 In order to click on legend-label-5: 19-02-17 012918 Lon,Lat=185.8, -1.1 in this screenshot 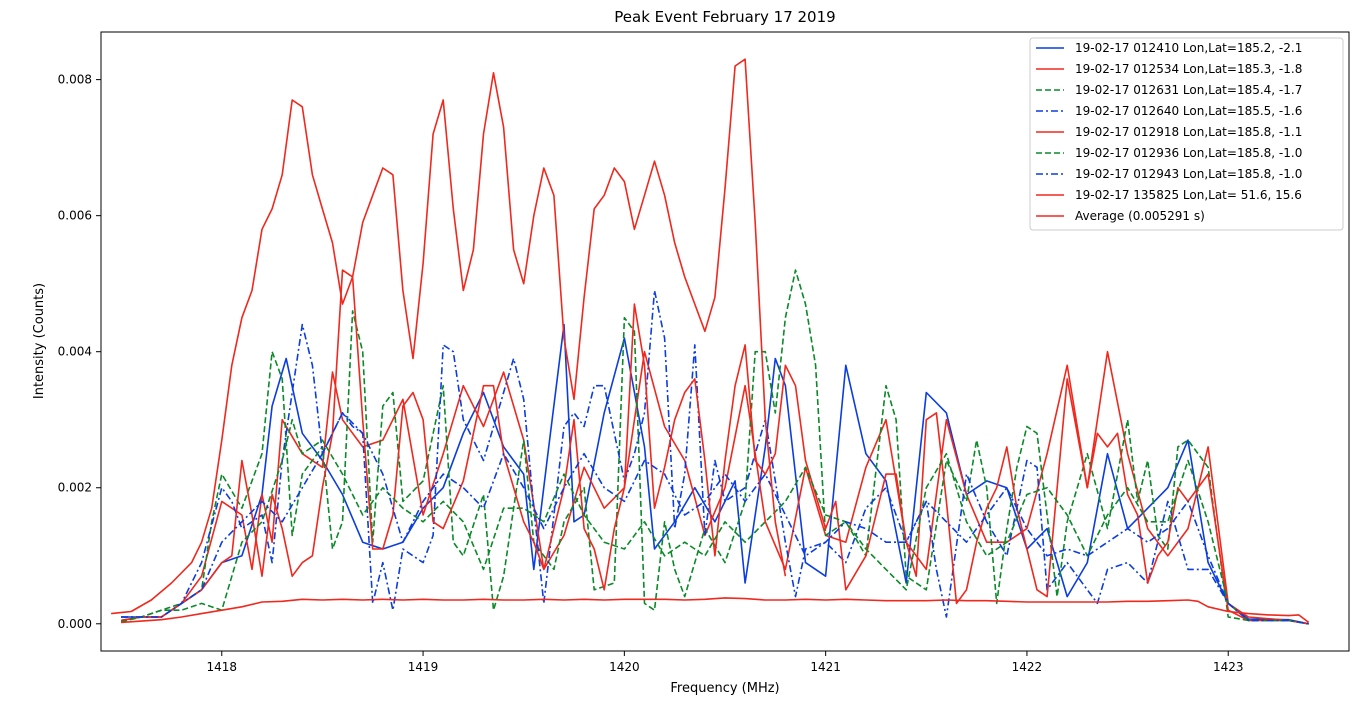, I will do `click(1188, 132)`.